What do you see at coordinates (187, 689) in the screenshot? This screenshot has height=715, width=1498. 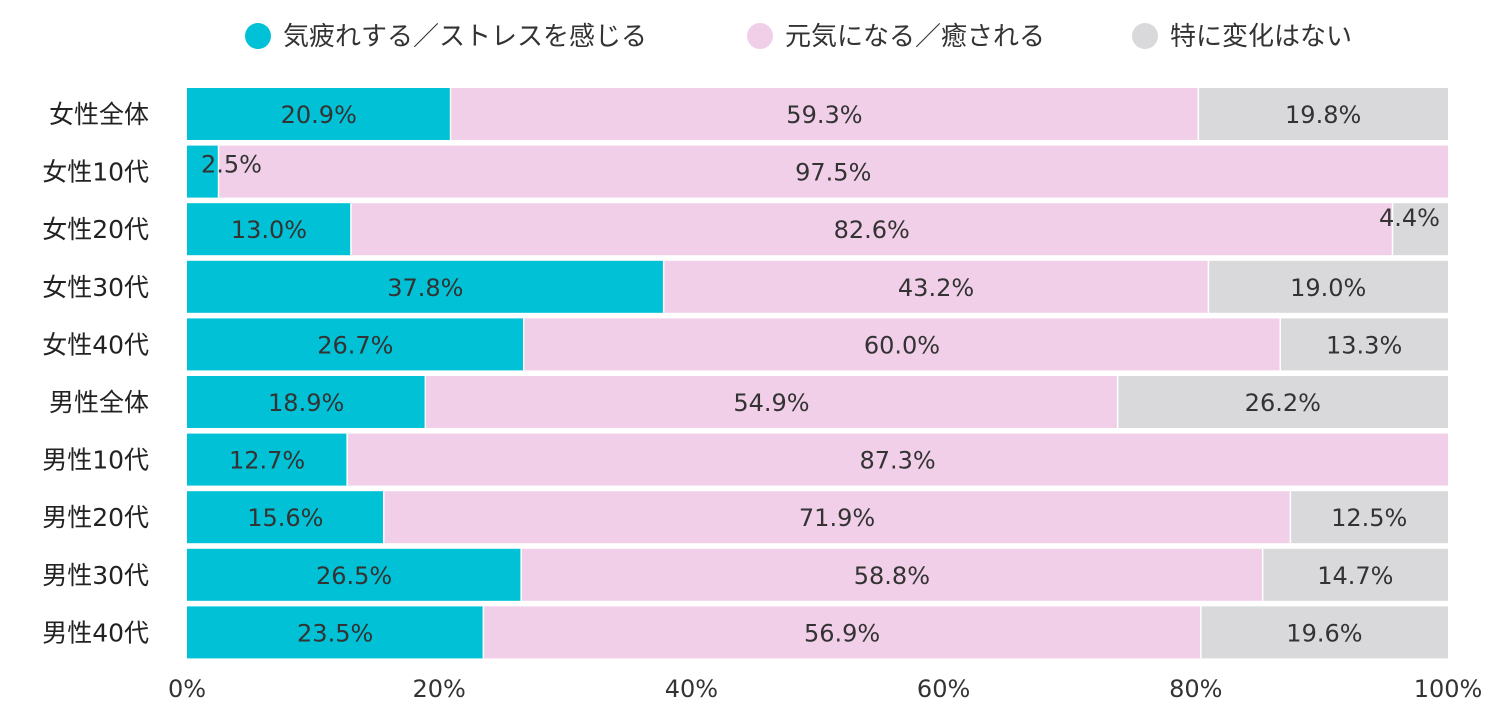 I see `x-tick-label: 0%` at bounding box center [187, 689].